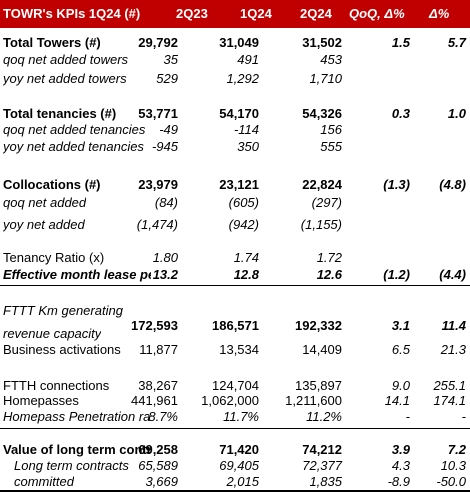 This screenshot has height=492, width=470. I want to click on cell-qoq: 9.0, so click(400, 385).